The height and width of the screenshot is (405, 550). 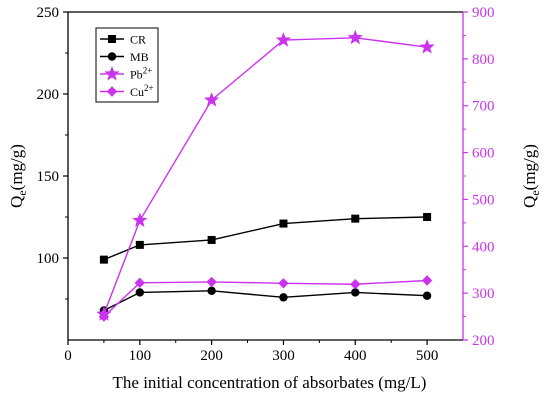 What do you see at coordinates (140, 356) in the screenshot?
I see `x-tick-label: 100` at bounding box center [140, 356].